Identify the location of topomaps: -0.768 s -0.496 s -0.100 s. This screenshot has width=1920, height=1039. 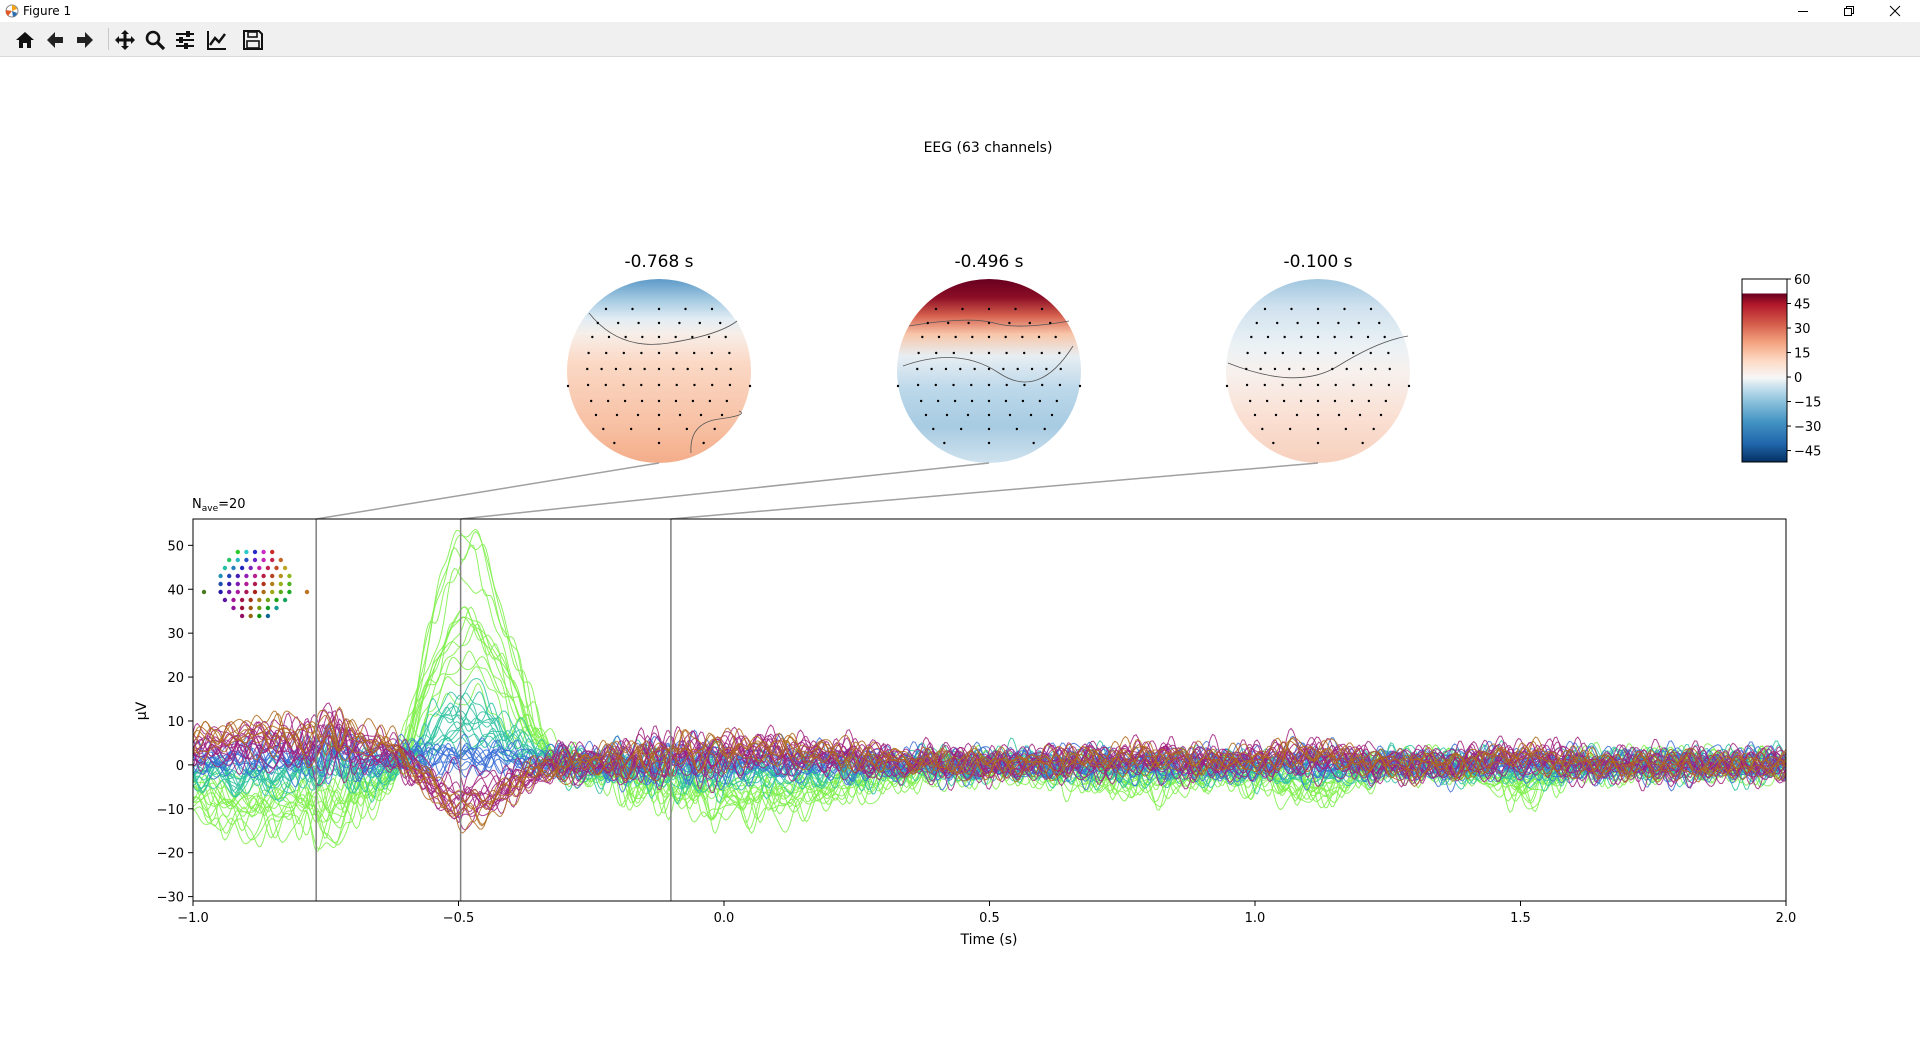
(988, 357).